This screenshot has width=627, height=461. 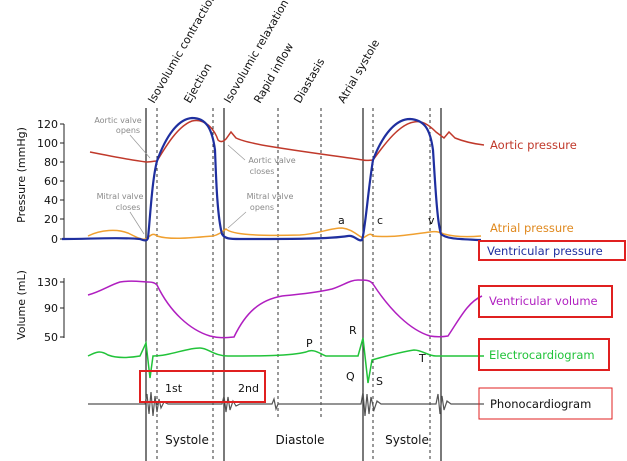 What do you see at coordinates (358, 71) in the screenshot?
I see `phase-atrial-systole: Atrial systole` at bounding box center [358, 71].